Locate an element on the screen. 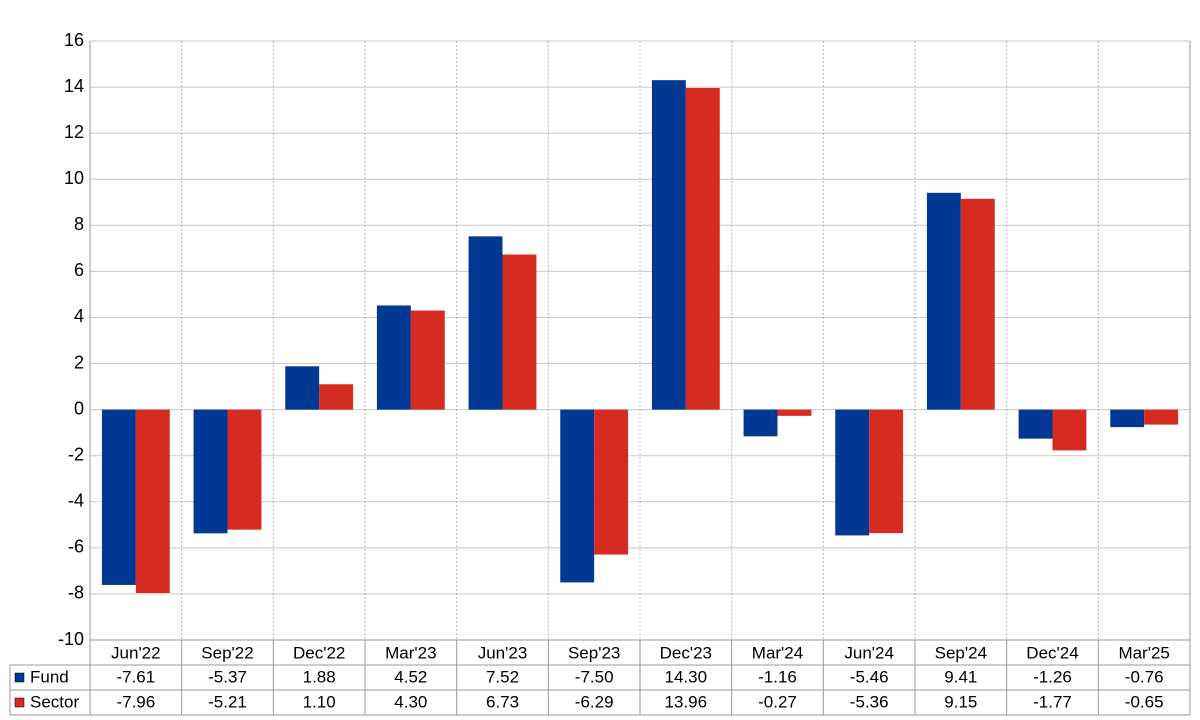  x-tick-label: Mar'25 is located at coordinates (1143, 652).